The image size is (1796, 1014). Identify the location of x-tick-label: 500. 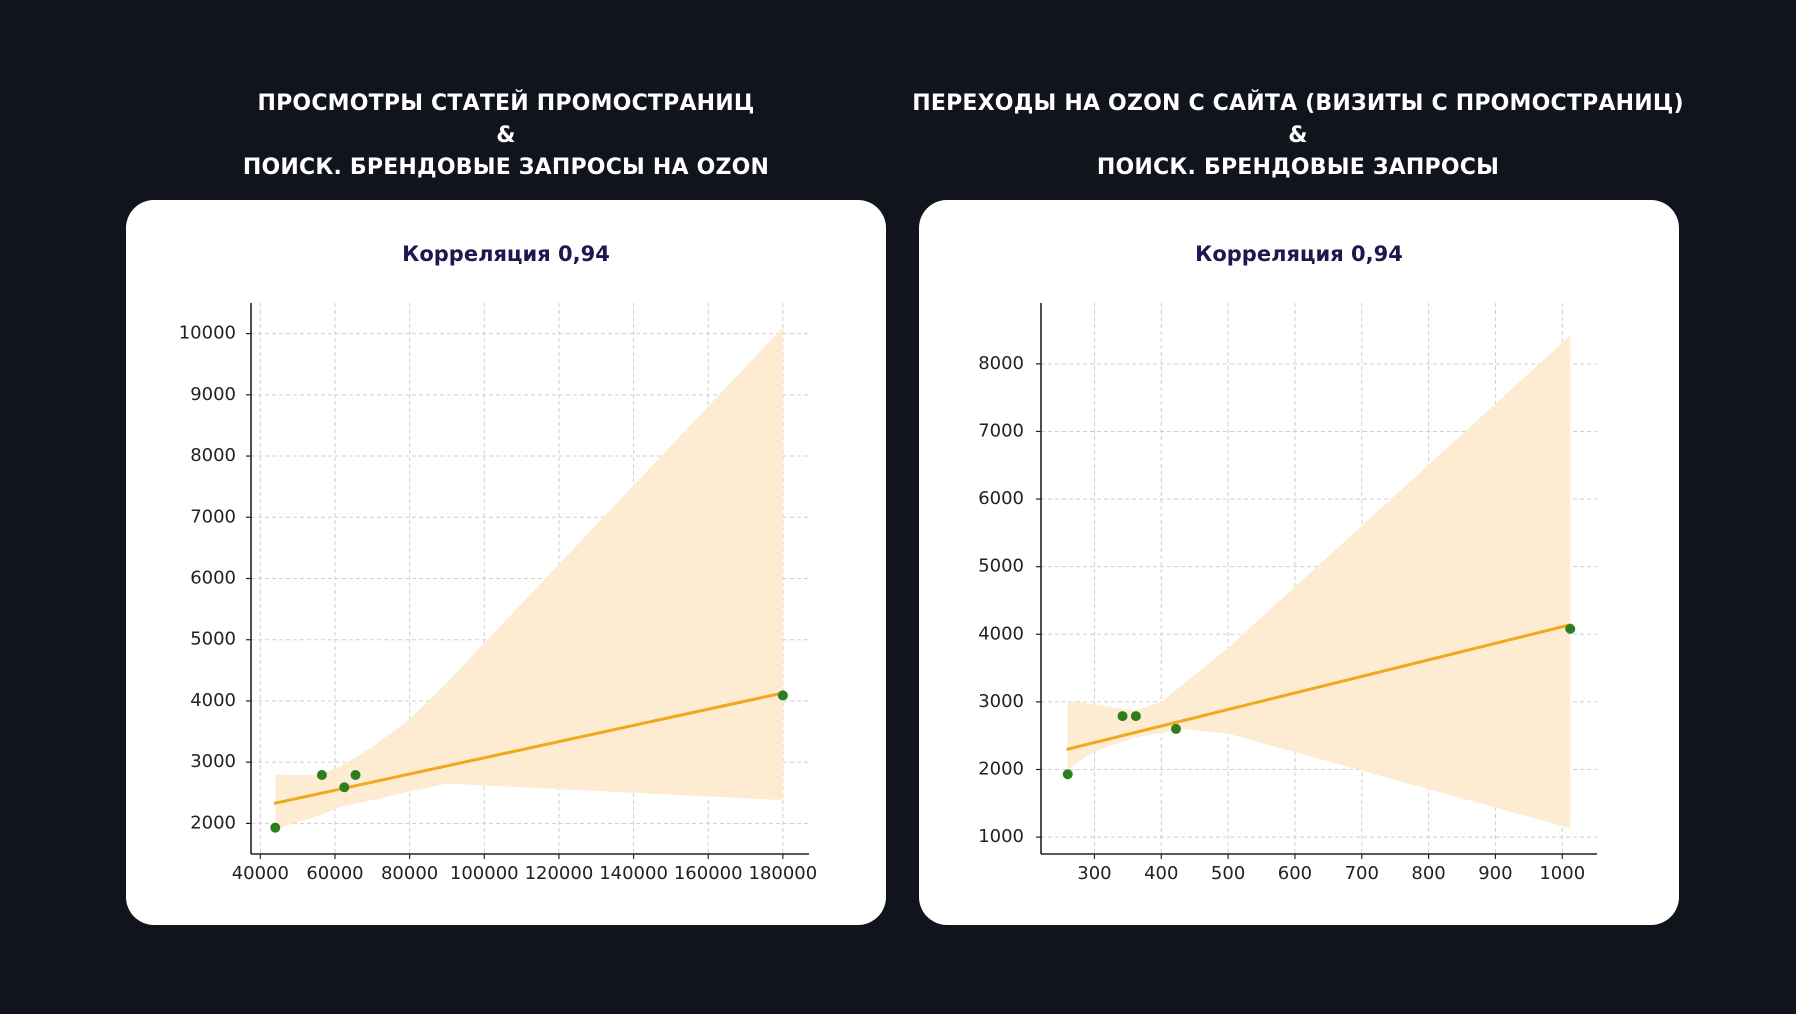
(1228, 873).